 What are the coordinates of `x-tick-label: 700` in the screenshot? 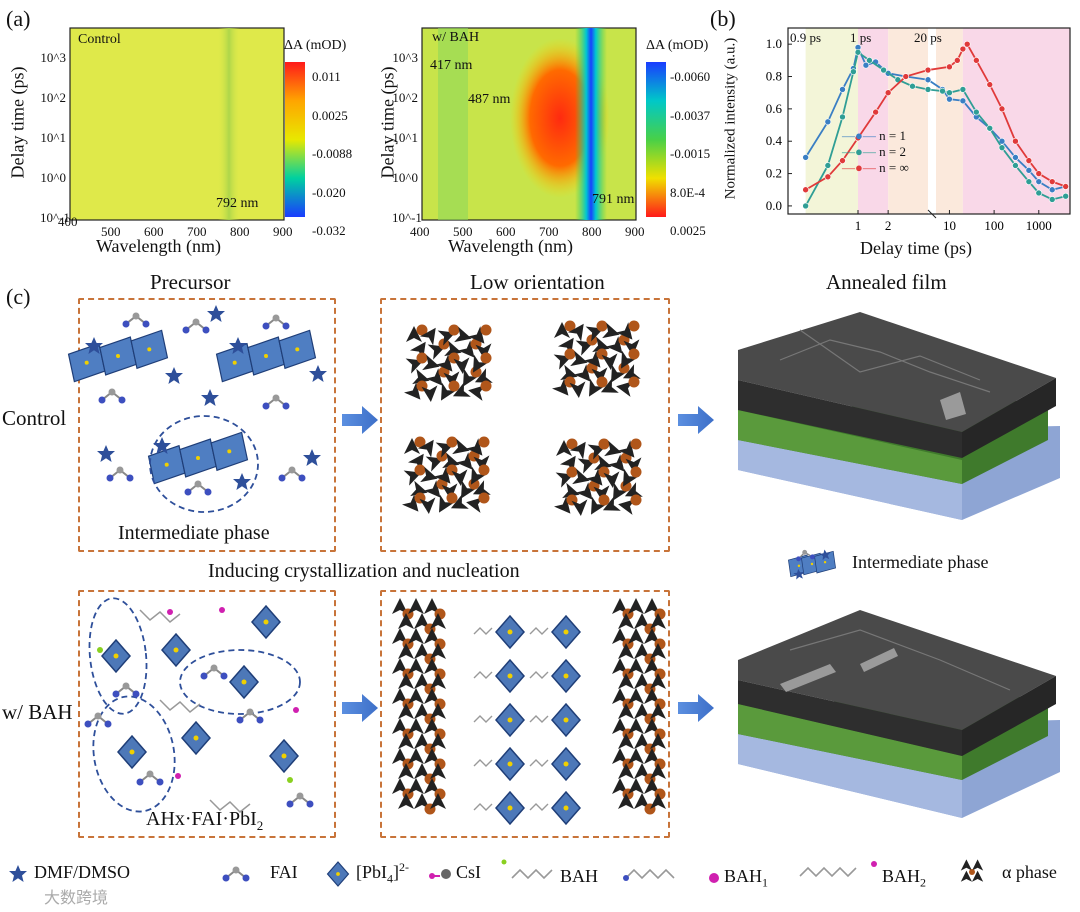 It's located at (197, 231).